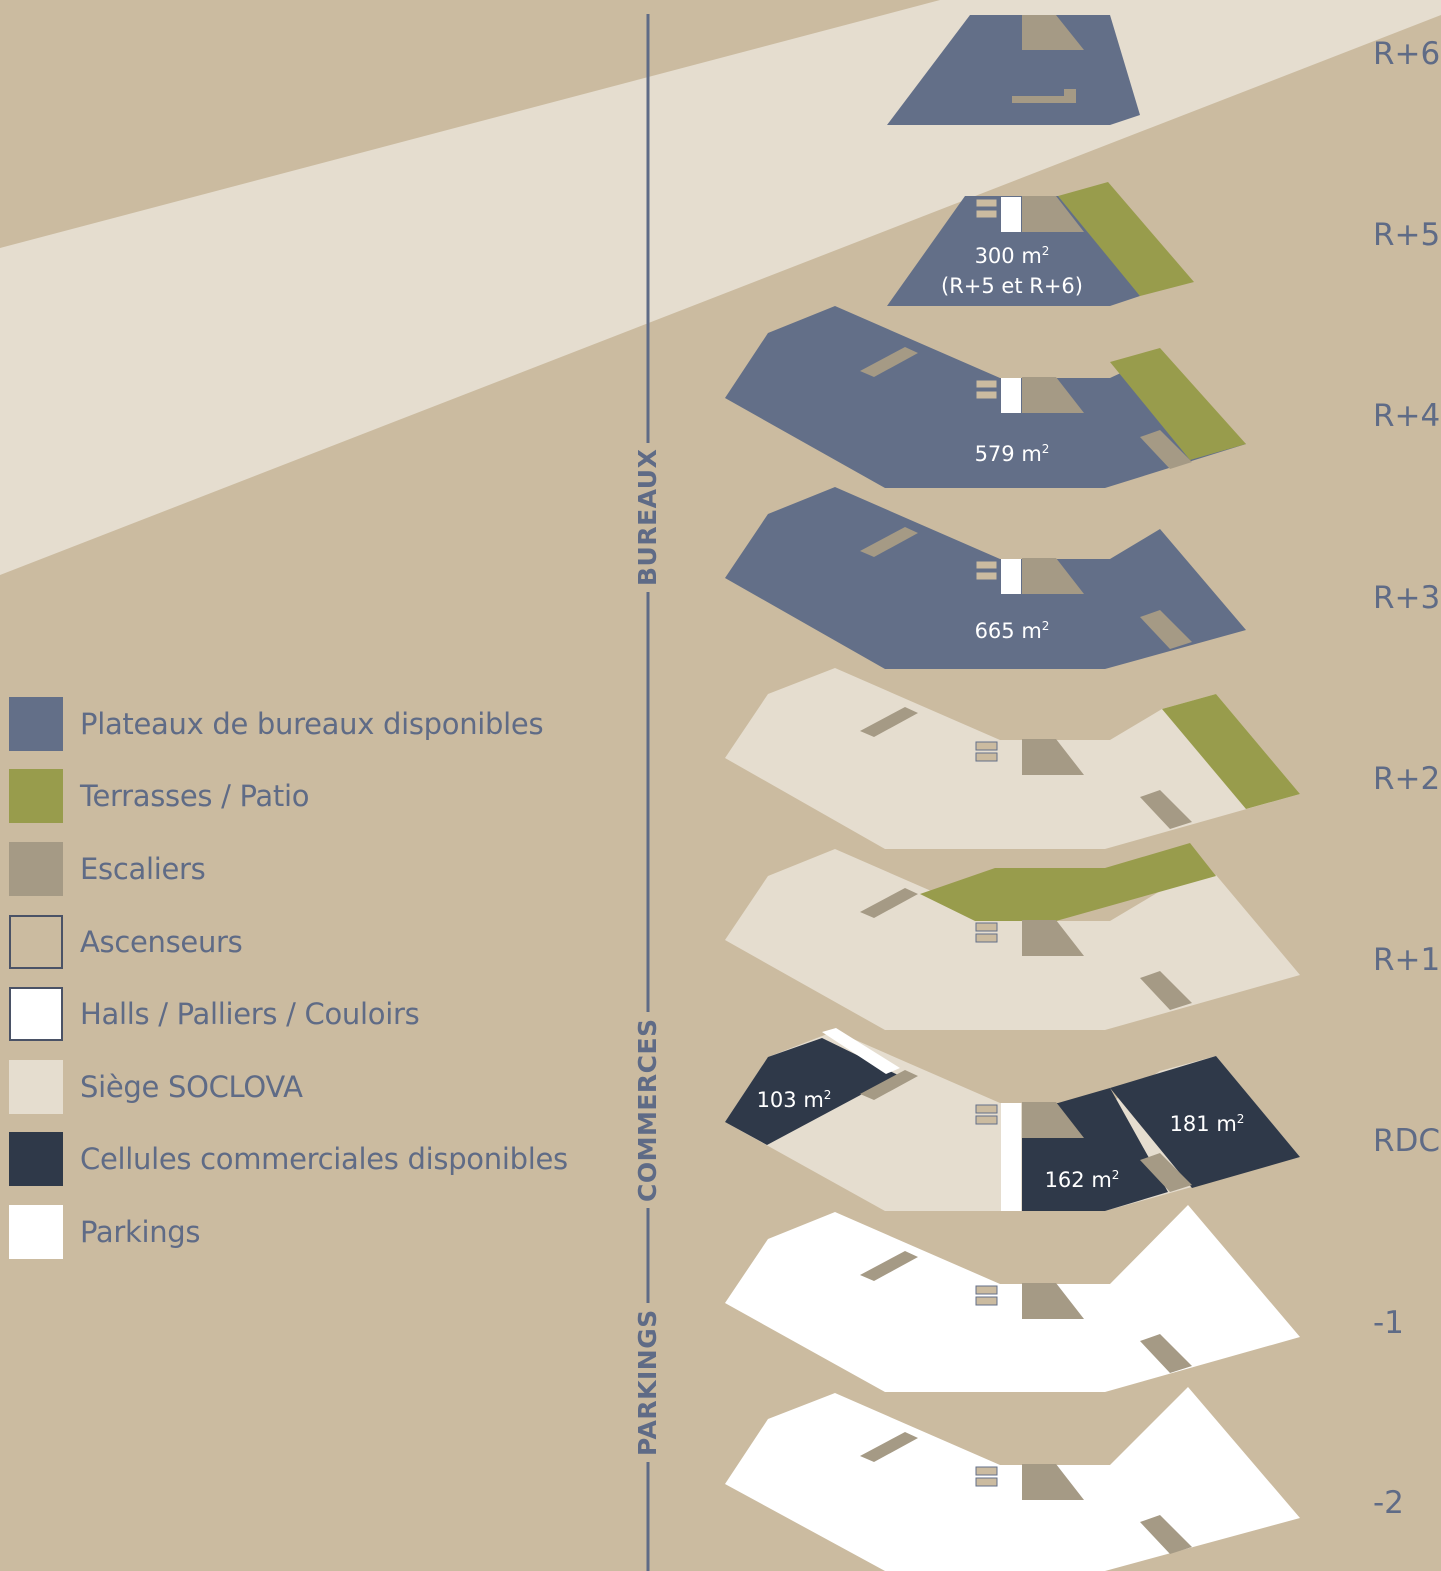  What do you see at coordinates (1013, 70) in the screenshot?
I see `floor-plan-r6` at bounding box center [1013, 70].